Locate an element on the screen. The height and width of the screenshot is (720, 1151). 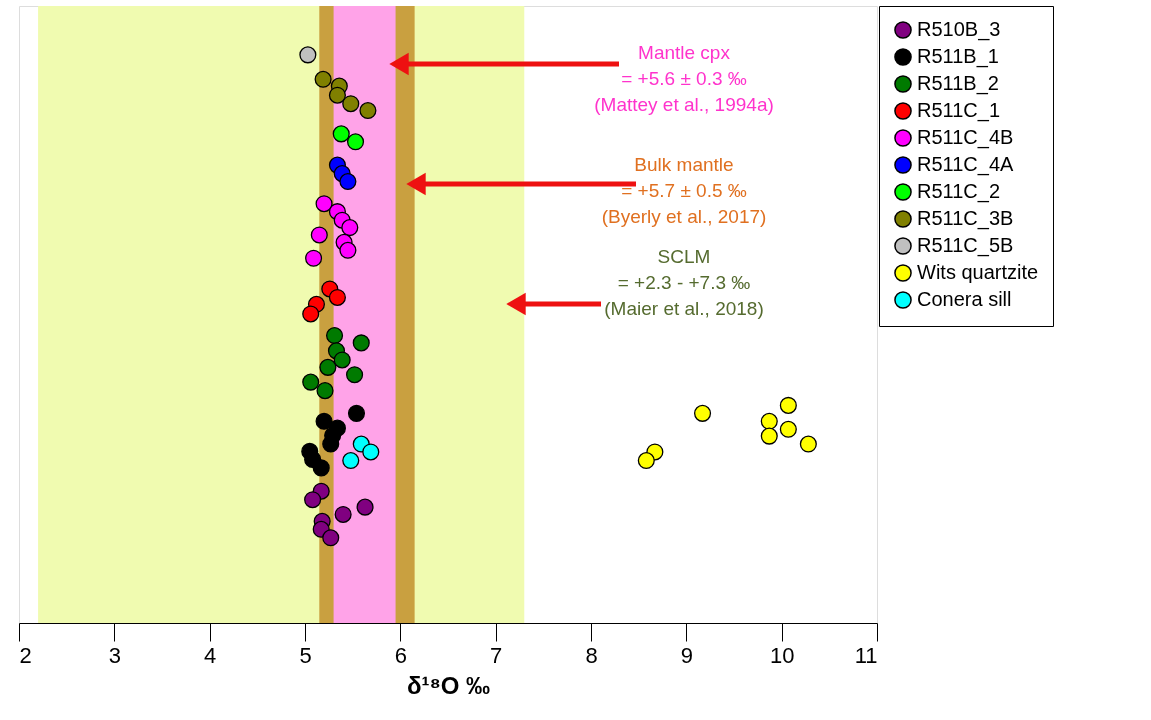
x-tick-label: 9 is located at coordinates (686, 655).